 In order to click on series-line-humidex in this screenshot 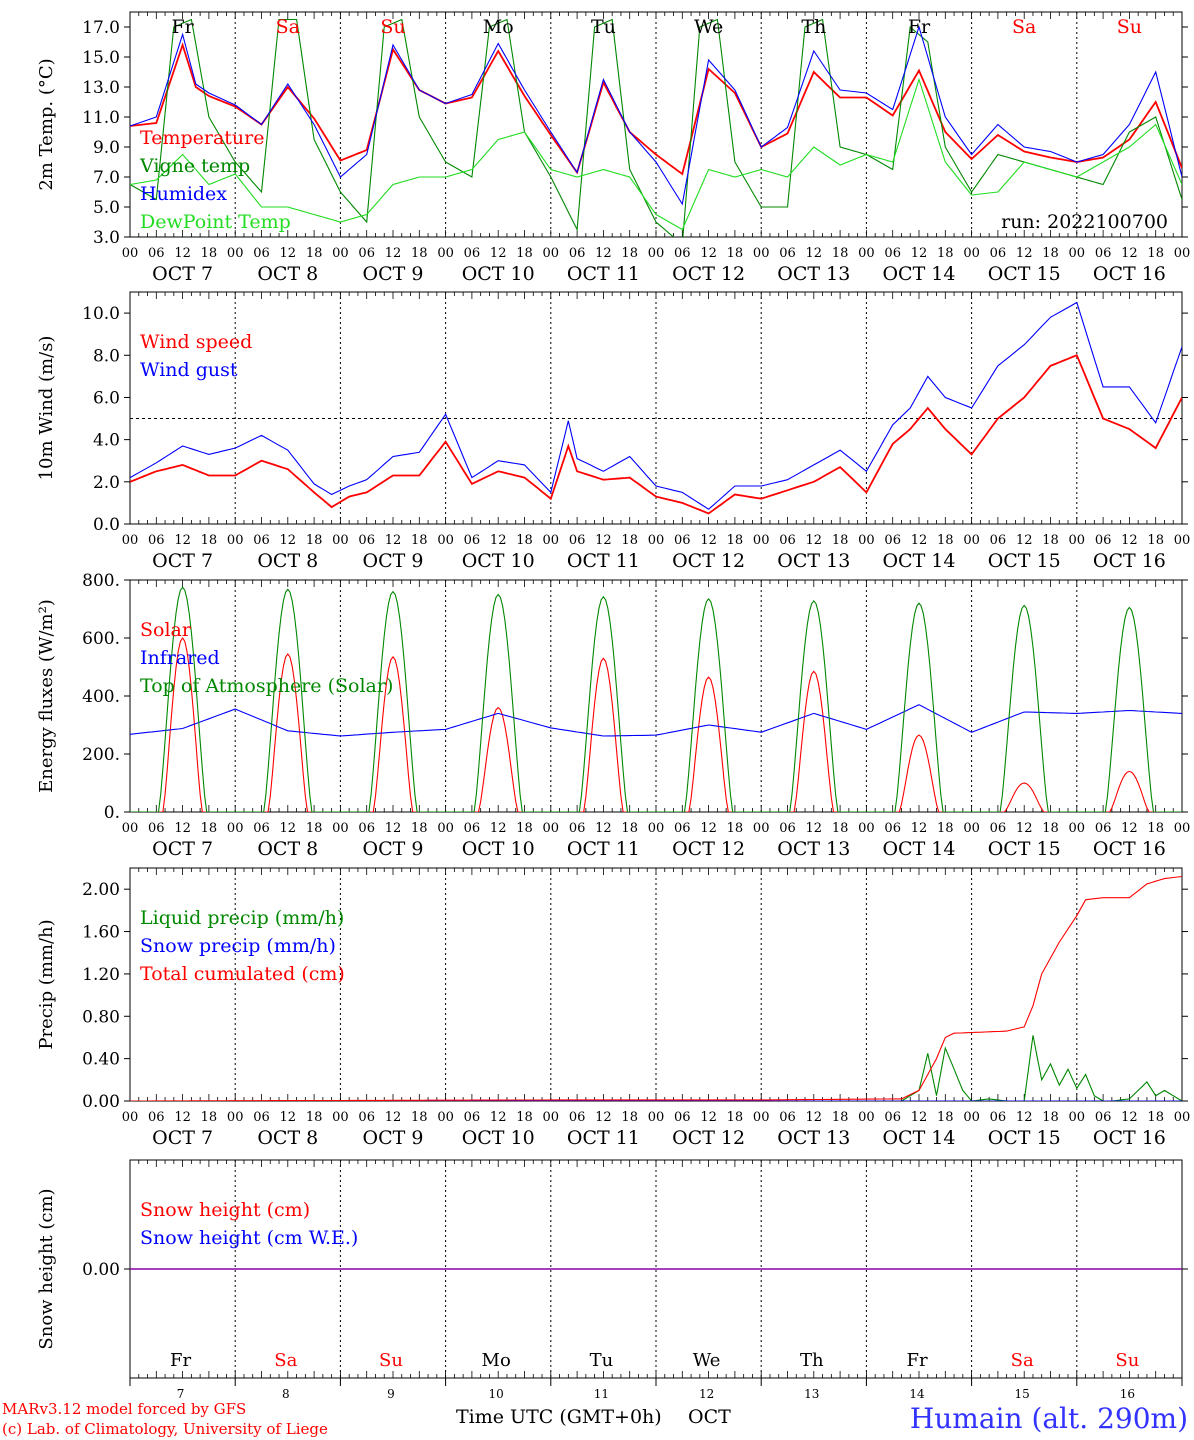, I will do `click(656, 115)`.